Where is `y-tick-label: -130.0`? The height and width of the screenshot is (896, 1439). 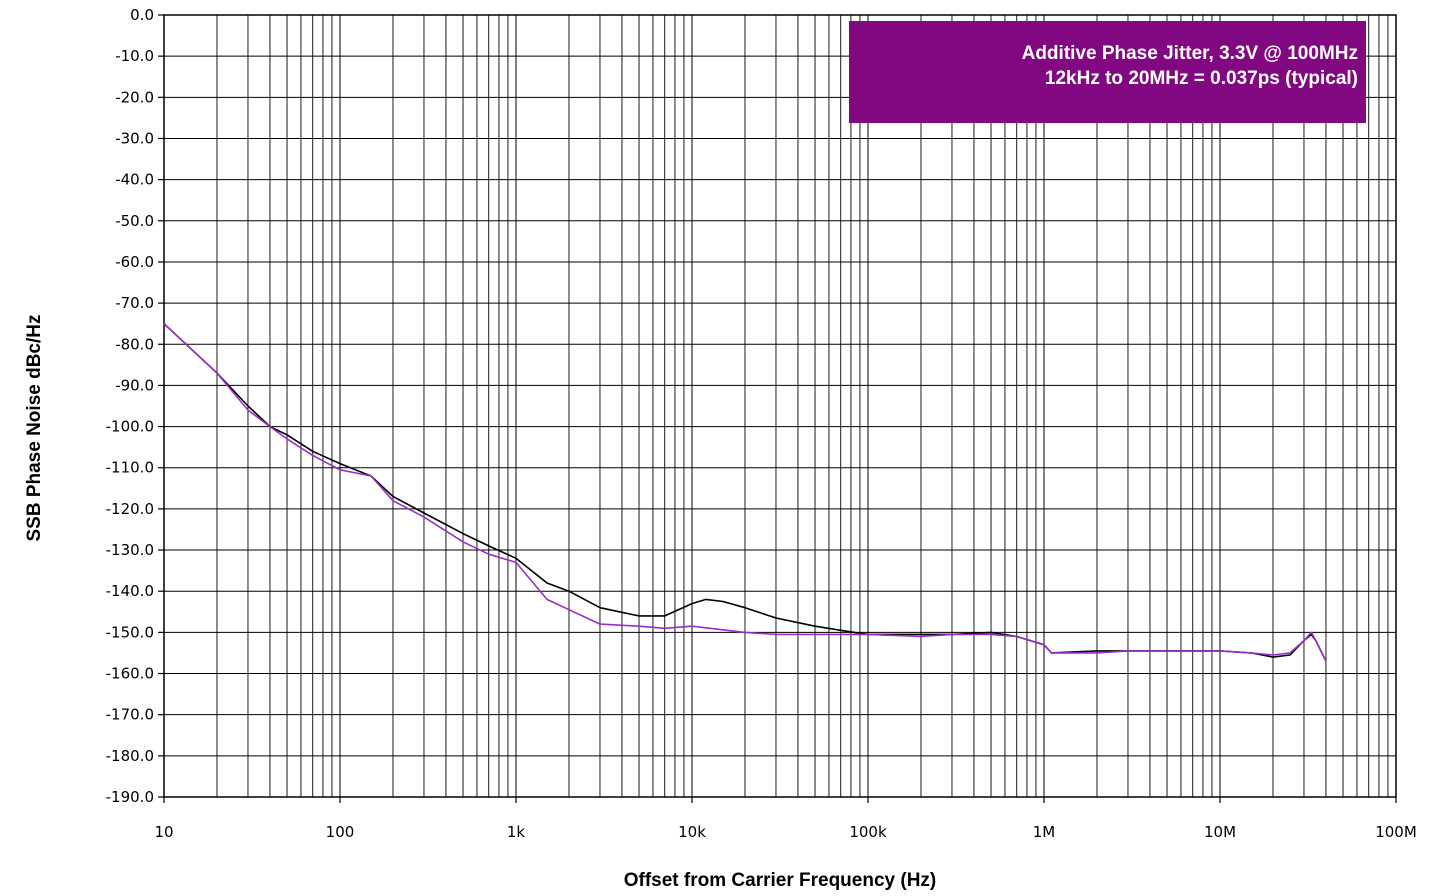
y-tick-label: -130.0 is located at coordinates (130, 550).